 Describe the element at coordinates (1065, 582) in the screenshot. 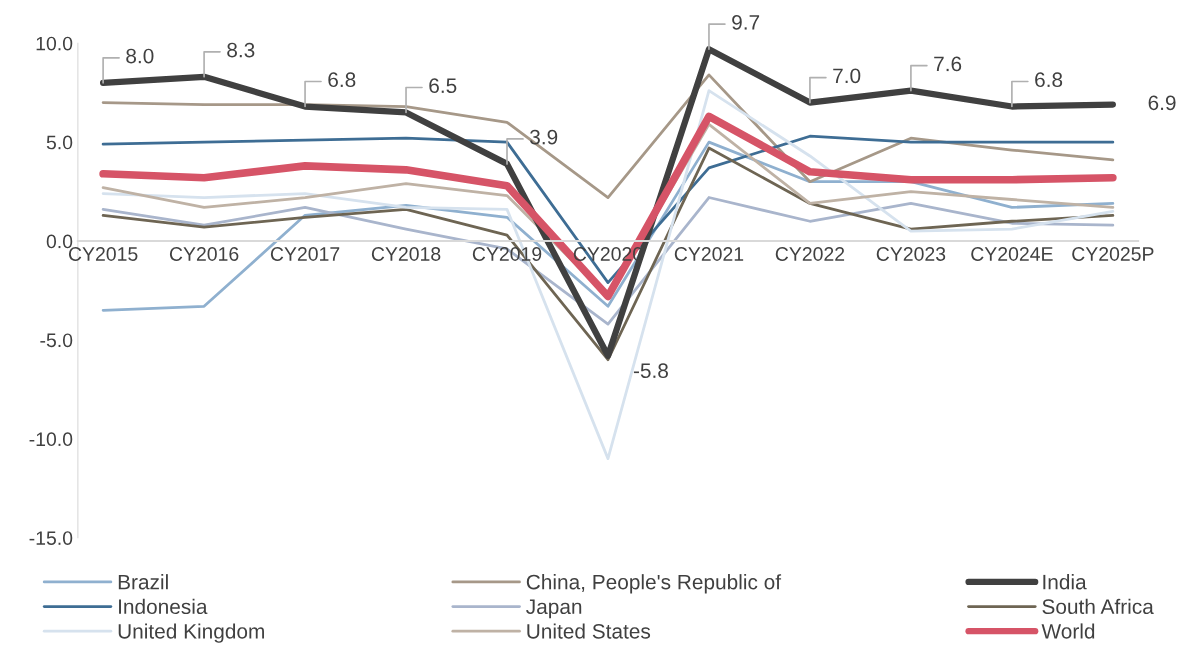

I see `legend-label: India` at that location.